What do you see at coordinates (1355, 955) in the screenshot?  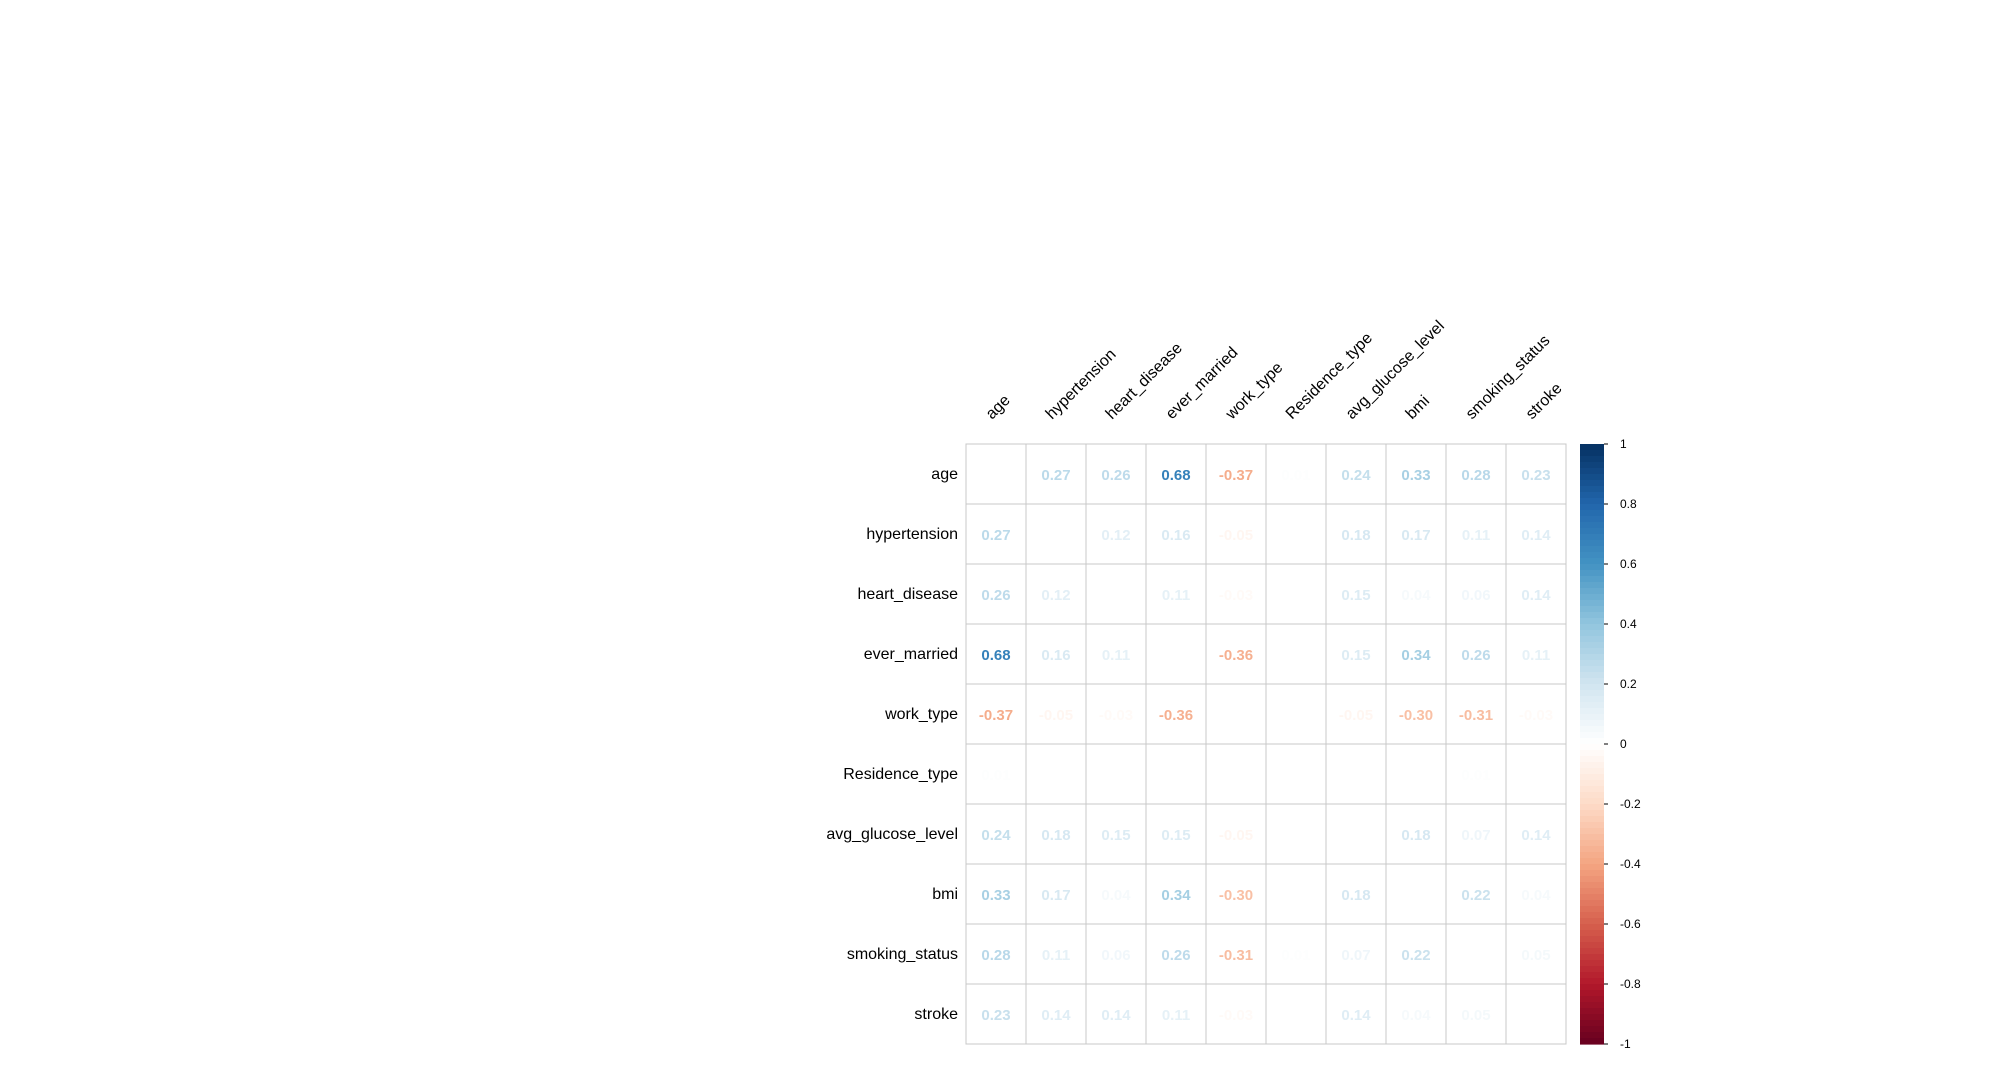 I see `cell-value: 0.07` at bounding box center [1355, 955].